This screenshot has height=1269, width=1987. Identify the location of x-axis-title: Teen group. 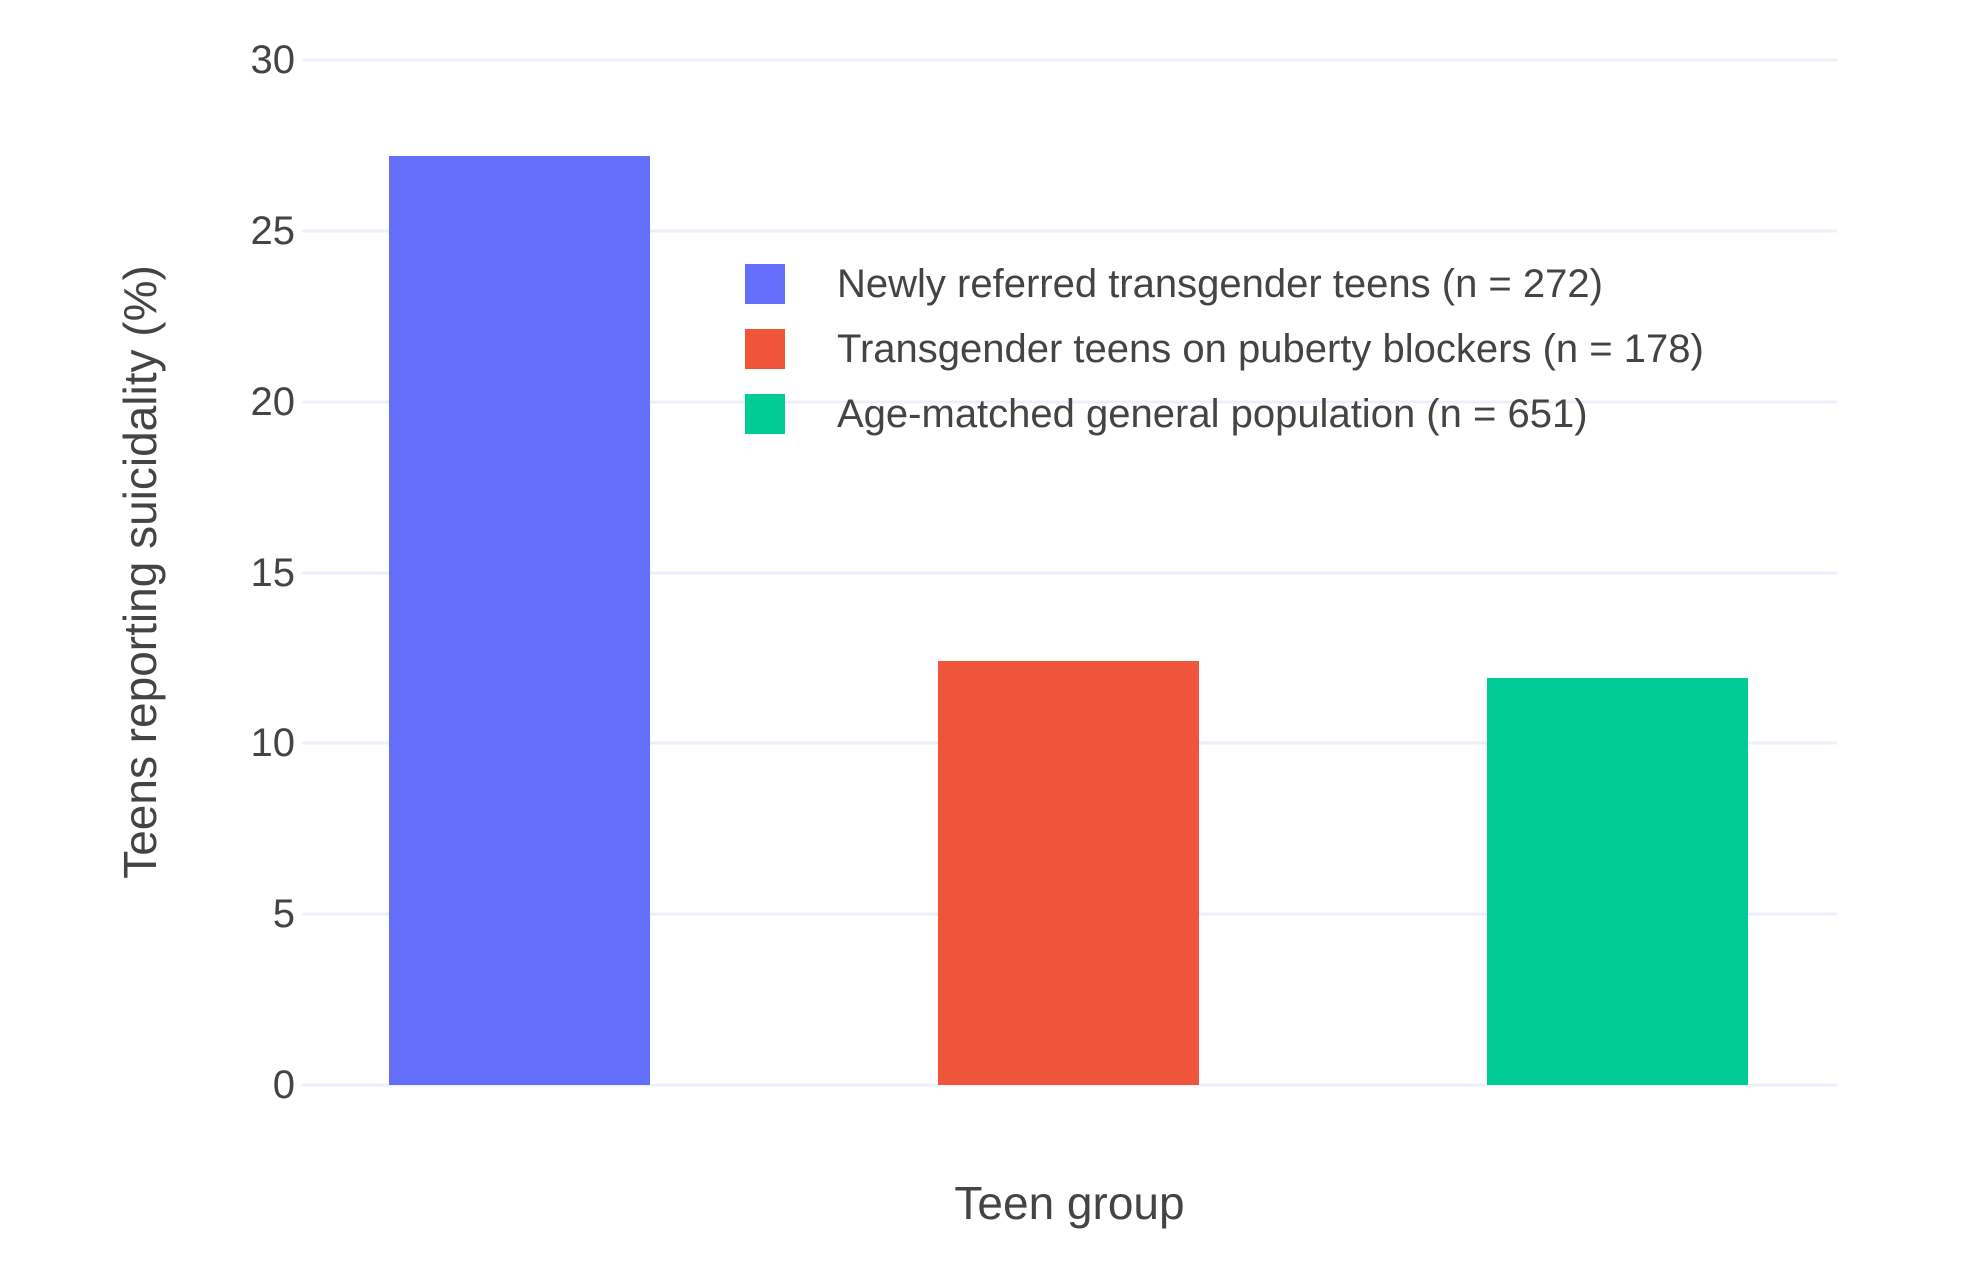
(1069, 1203).